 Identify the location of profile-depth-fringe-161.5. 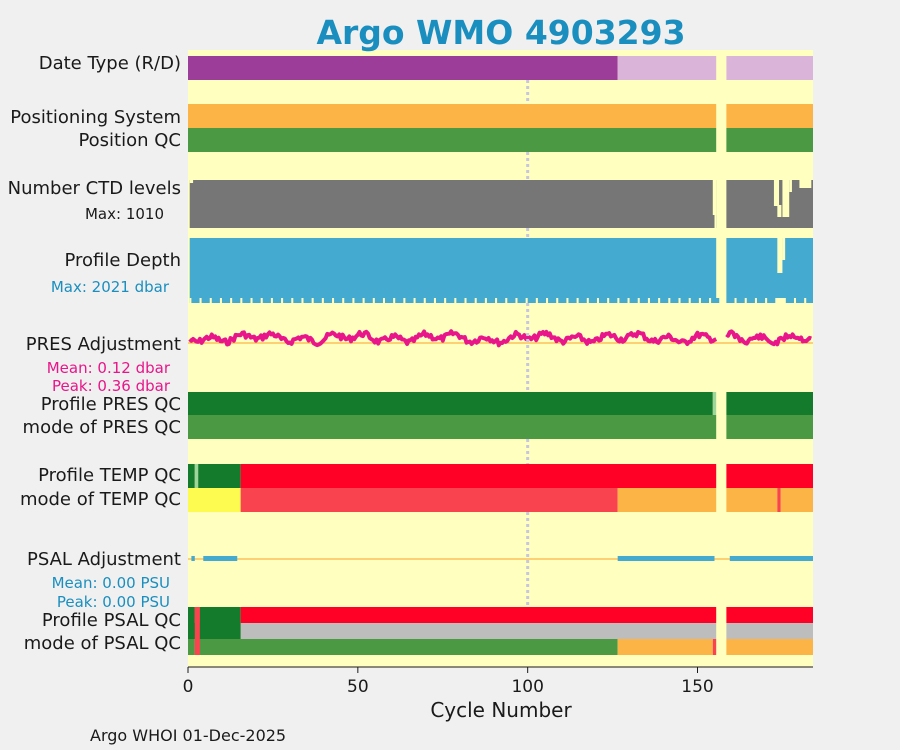
(740, 300).